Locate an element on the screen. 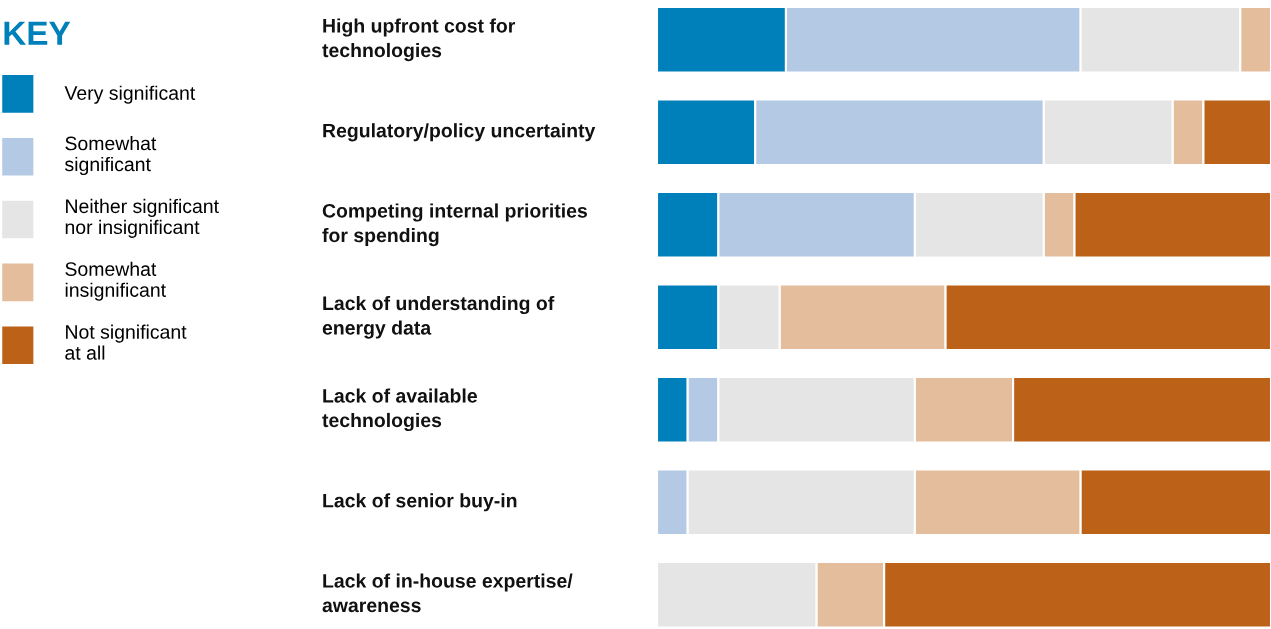  legend-label: Not significant at all is located at coordinates (126, 342).